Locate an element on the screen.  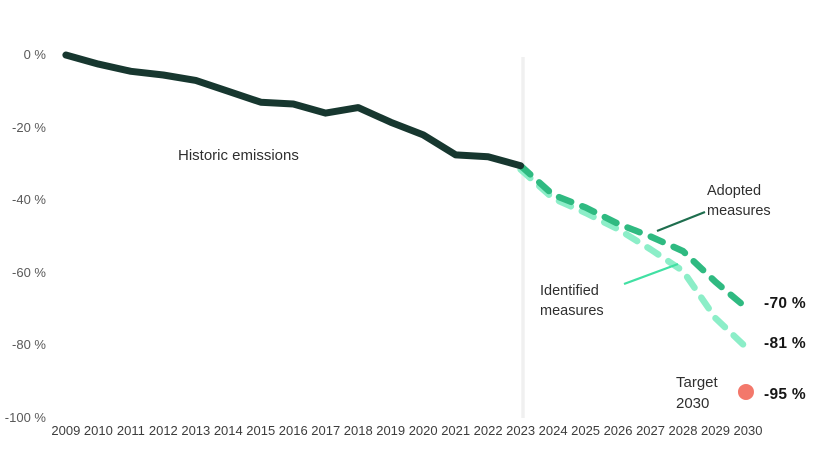
y-tick--20: -20 % is located at coordinates (29, 127).